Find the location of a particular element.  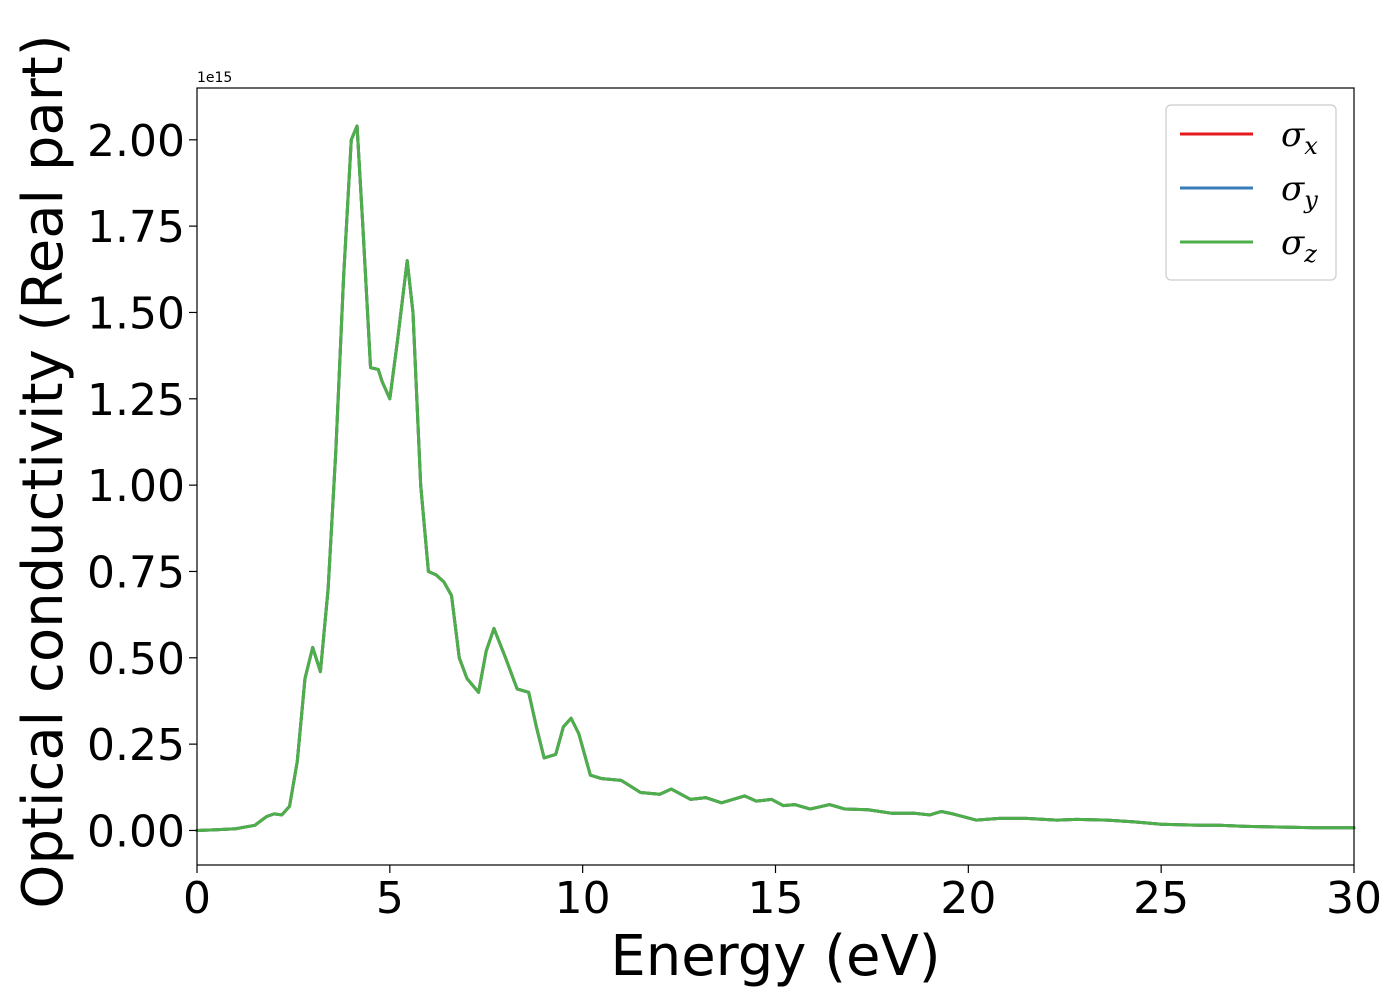

x-axis-label: Energy (eV) is located at coordinates (775, 956).